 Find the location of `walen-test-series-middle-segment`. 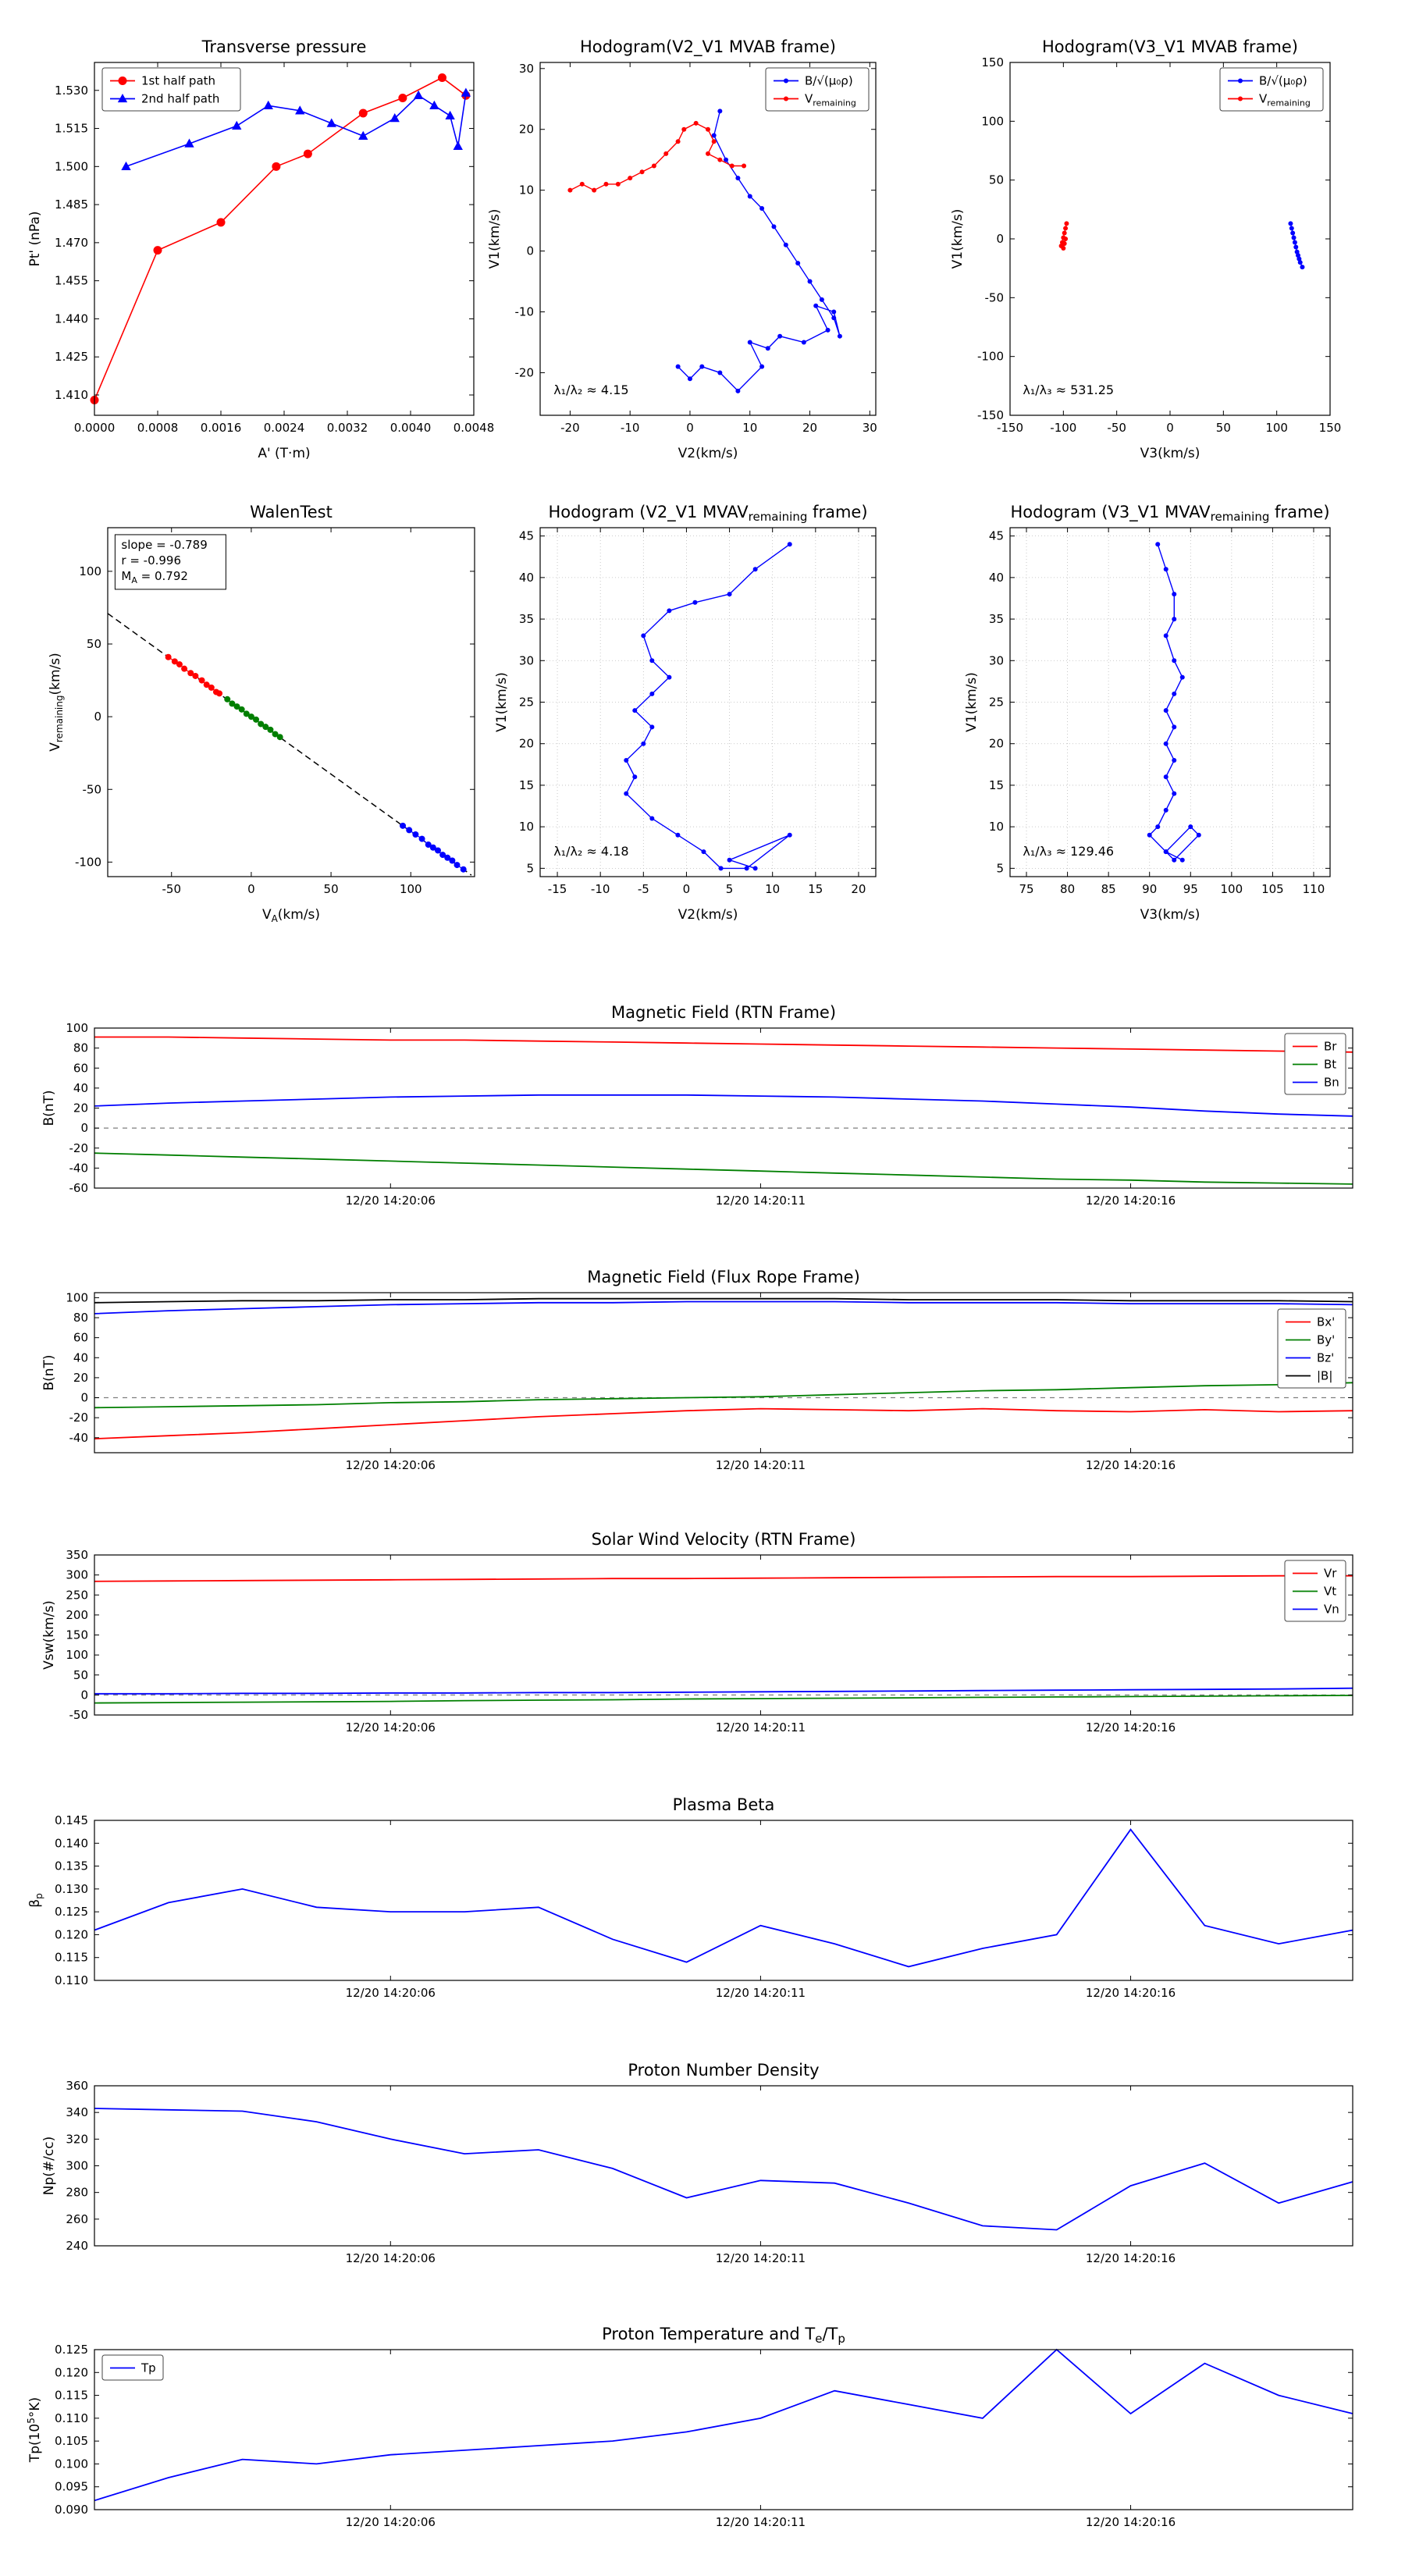

walen-test-series-middle-segment is located at coordinates (254, 718).